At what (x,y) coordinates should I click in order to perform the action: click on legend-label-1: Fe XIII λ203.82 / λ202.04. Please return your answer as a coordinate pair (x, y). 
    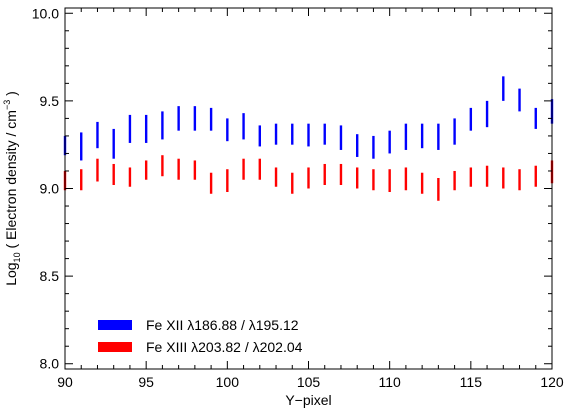
    Looking at the image, I should click on (224, 347).